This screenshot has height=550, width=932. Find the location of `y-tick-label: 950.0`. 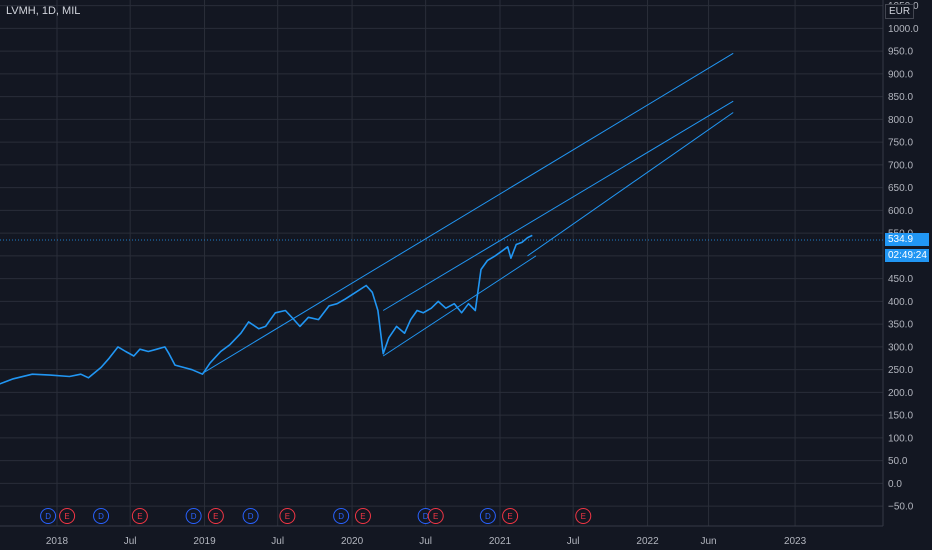

y-tick-label: 950.0 is located at coordinates (900, 52).